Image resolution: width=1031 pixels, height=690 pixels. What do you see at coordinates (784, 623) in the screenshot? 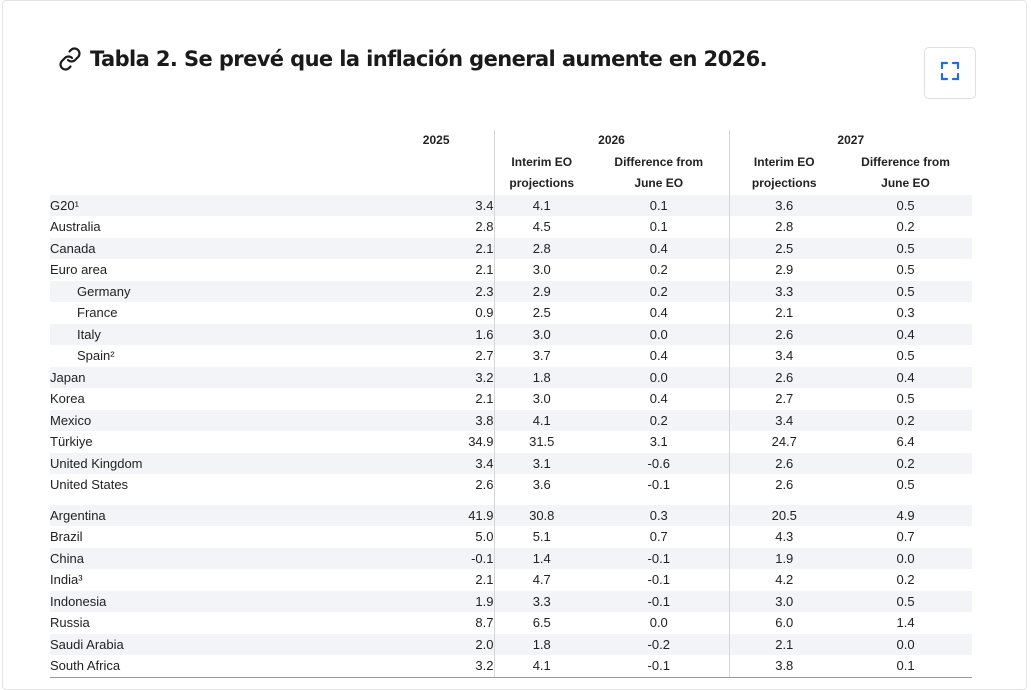
I see `value-2027-interim: 6.0` at bounding box center [784, 623].